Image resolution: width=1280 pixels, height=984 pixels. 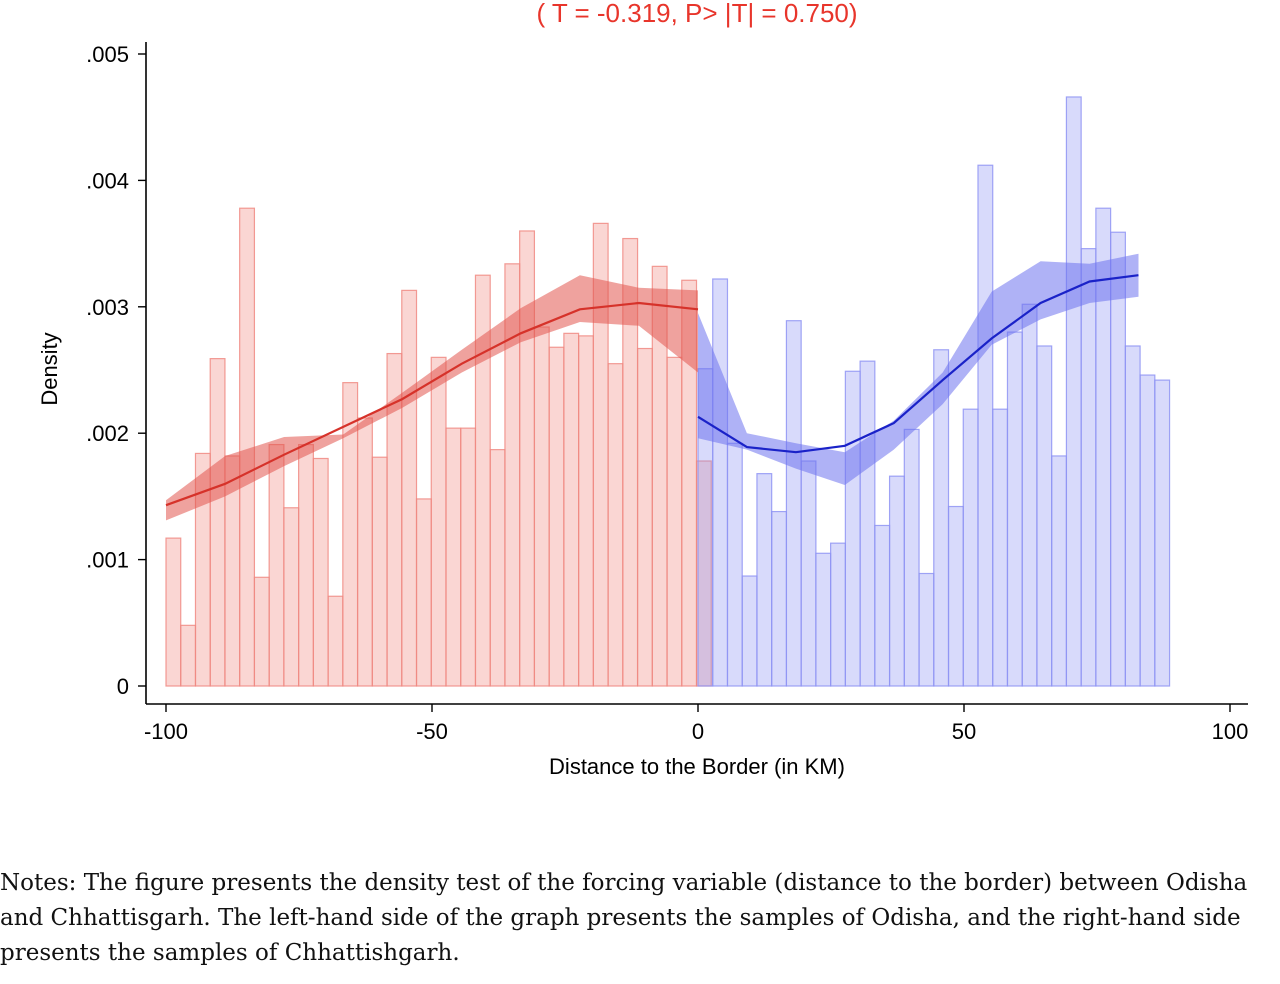 What do you see at coordinates (1230, 731) in the screenshot?
I see `x-tick-label: 100` at bounding box center [1230, 731].